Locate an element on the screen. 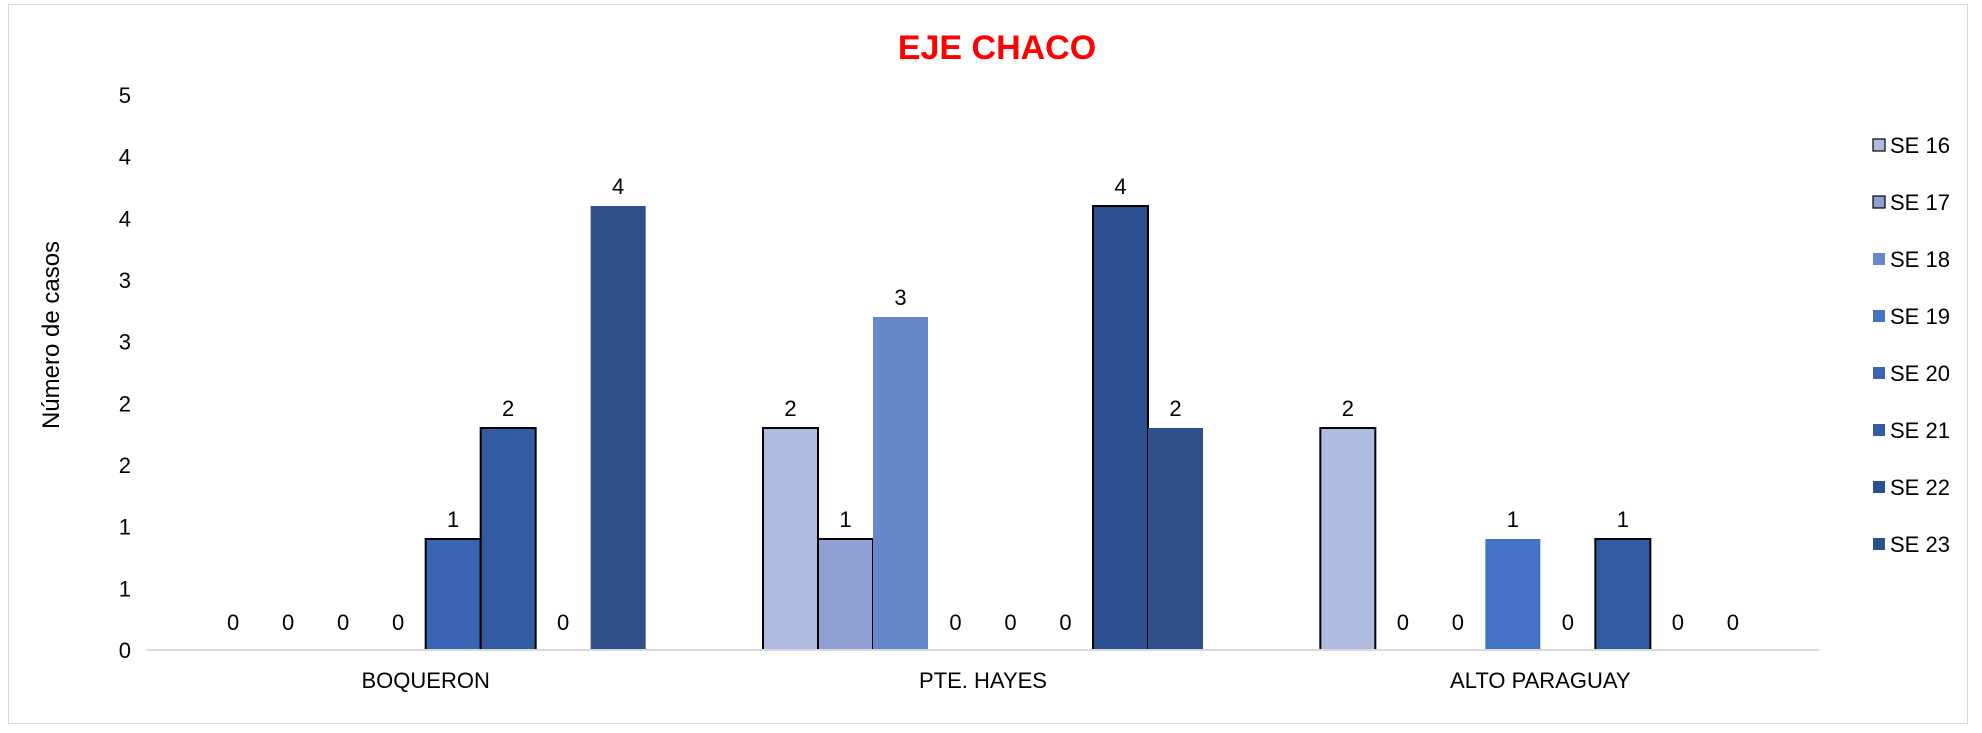 The image size is (1982, 733). category-label: BOQUERON is located at coordinates (425, 680).